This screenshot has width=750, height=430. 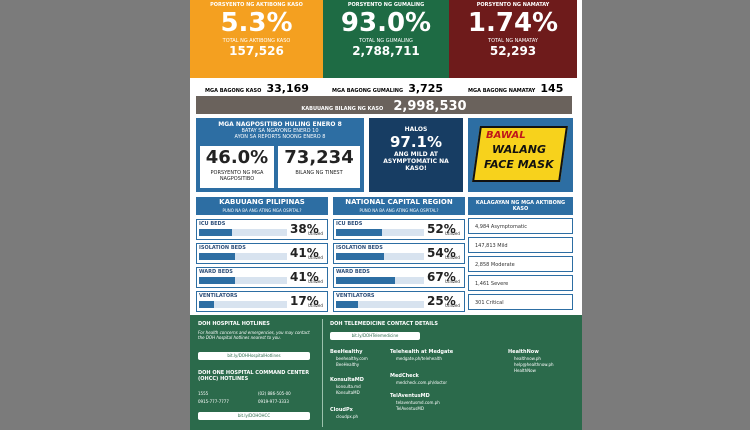 I want to click on link: bit.ly/DOHTelemedicine, so click(x=375, y=336).